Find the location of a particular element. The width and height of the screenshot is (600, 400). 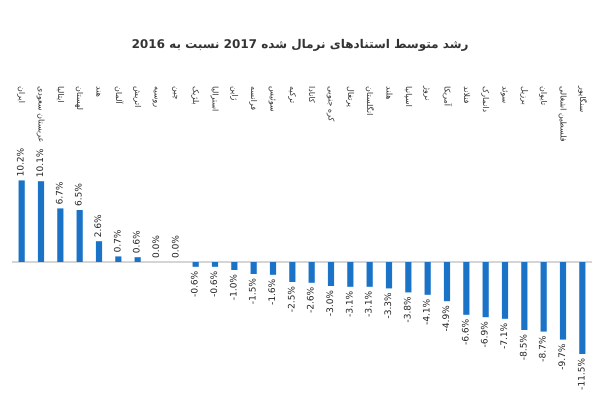

data-label: -4.1% is located at coordinates (427, 311).